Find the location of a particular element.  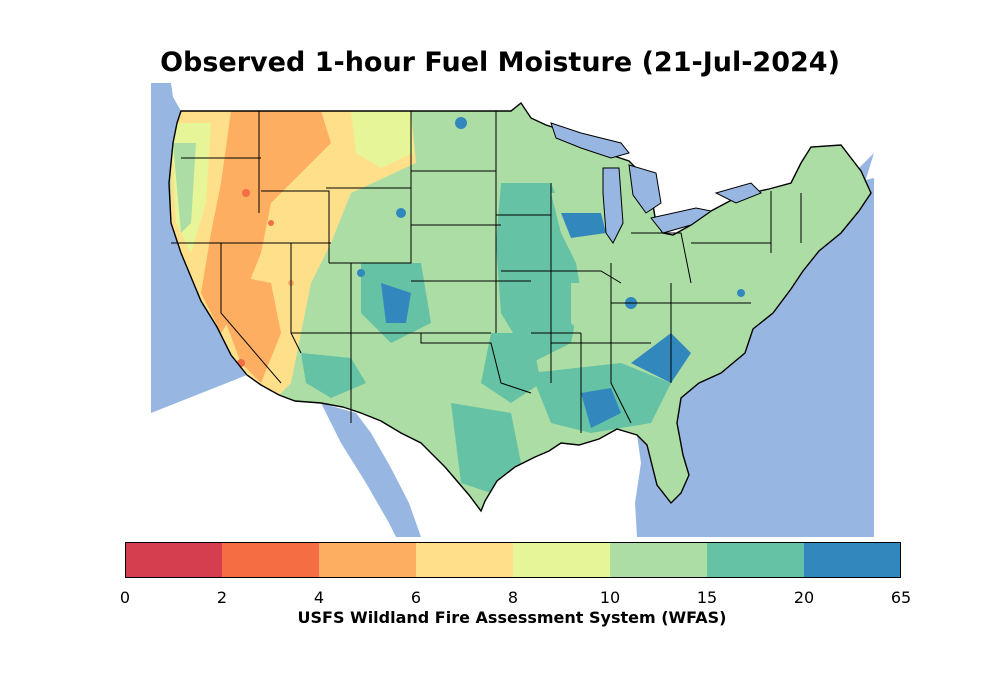

colorbar-tick-label: 10 is located at coordinates (610, 597).